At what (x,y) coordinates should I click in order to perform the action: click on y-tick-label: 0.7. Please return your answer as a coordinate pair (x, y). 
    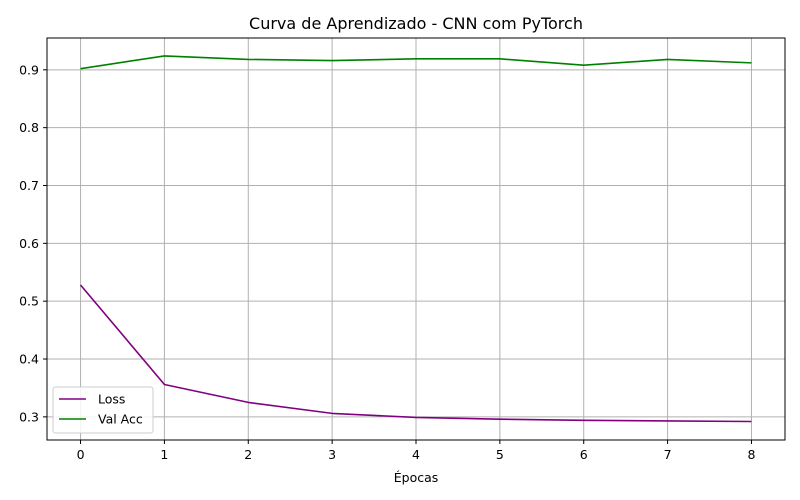
    Looking at the image, I should click on (29, 185).